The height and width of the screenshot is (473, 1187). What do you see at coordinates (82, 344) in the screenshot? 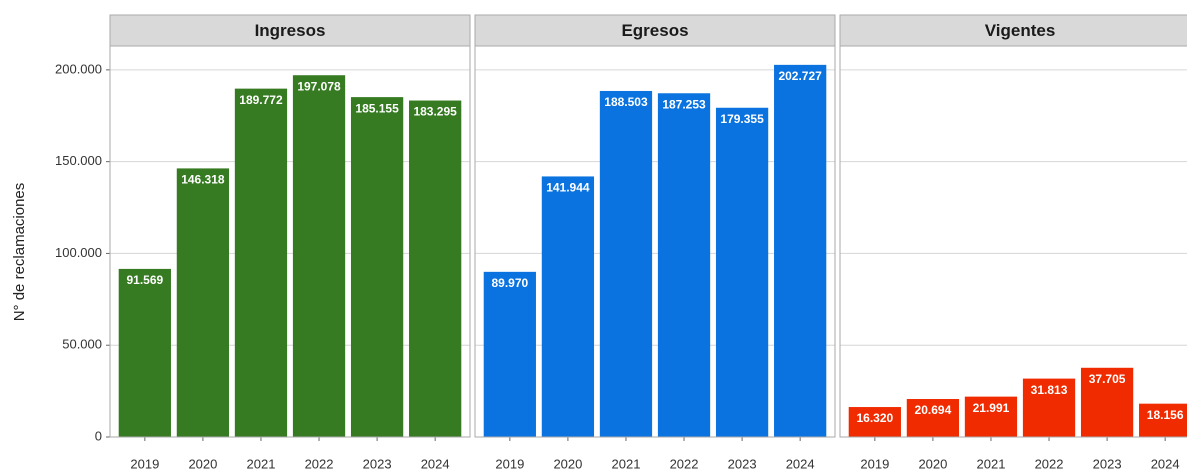
I see `y-tick-label: 50.000` at bounding box center [82, 344].